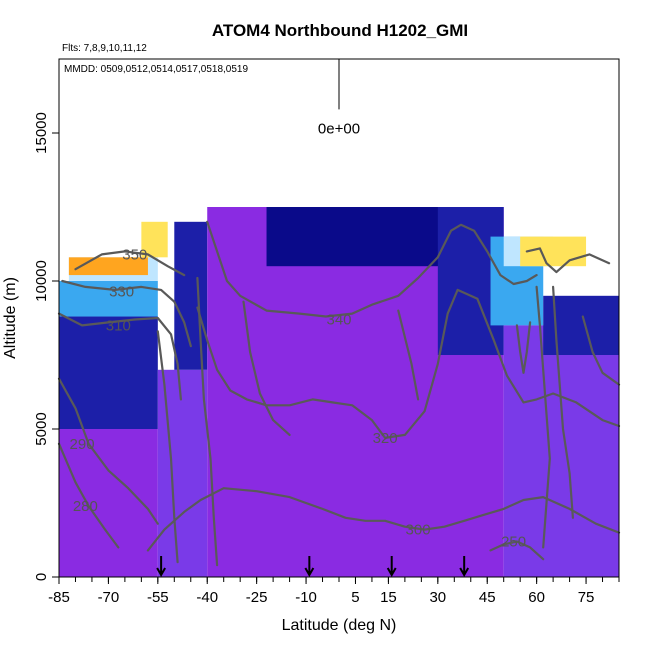  What do you see at coordinates (388, 597) in the screenshot?
I see `x-tick-label-7: 15` at bounding box center [388, 597].